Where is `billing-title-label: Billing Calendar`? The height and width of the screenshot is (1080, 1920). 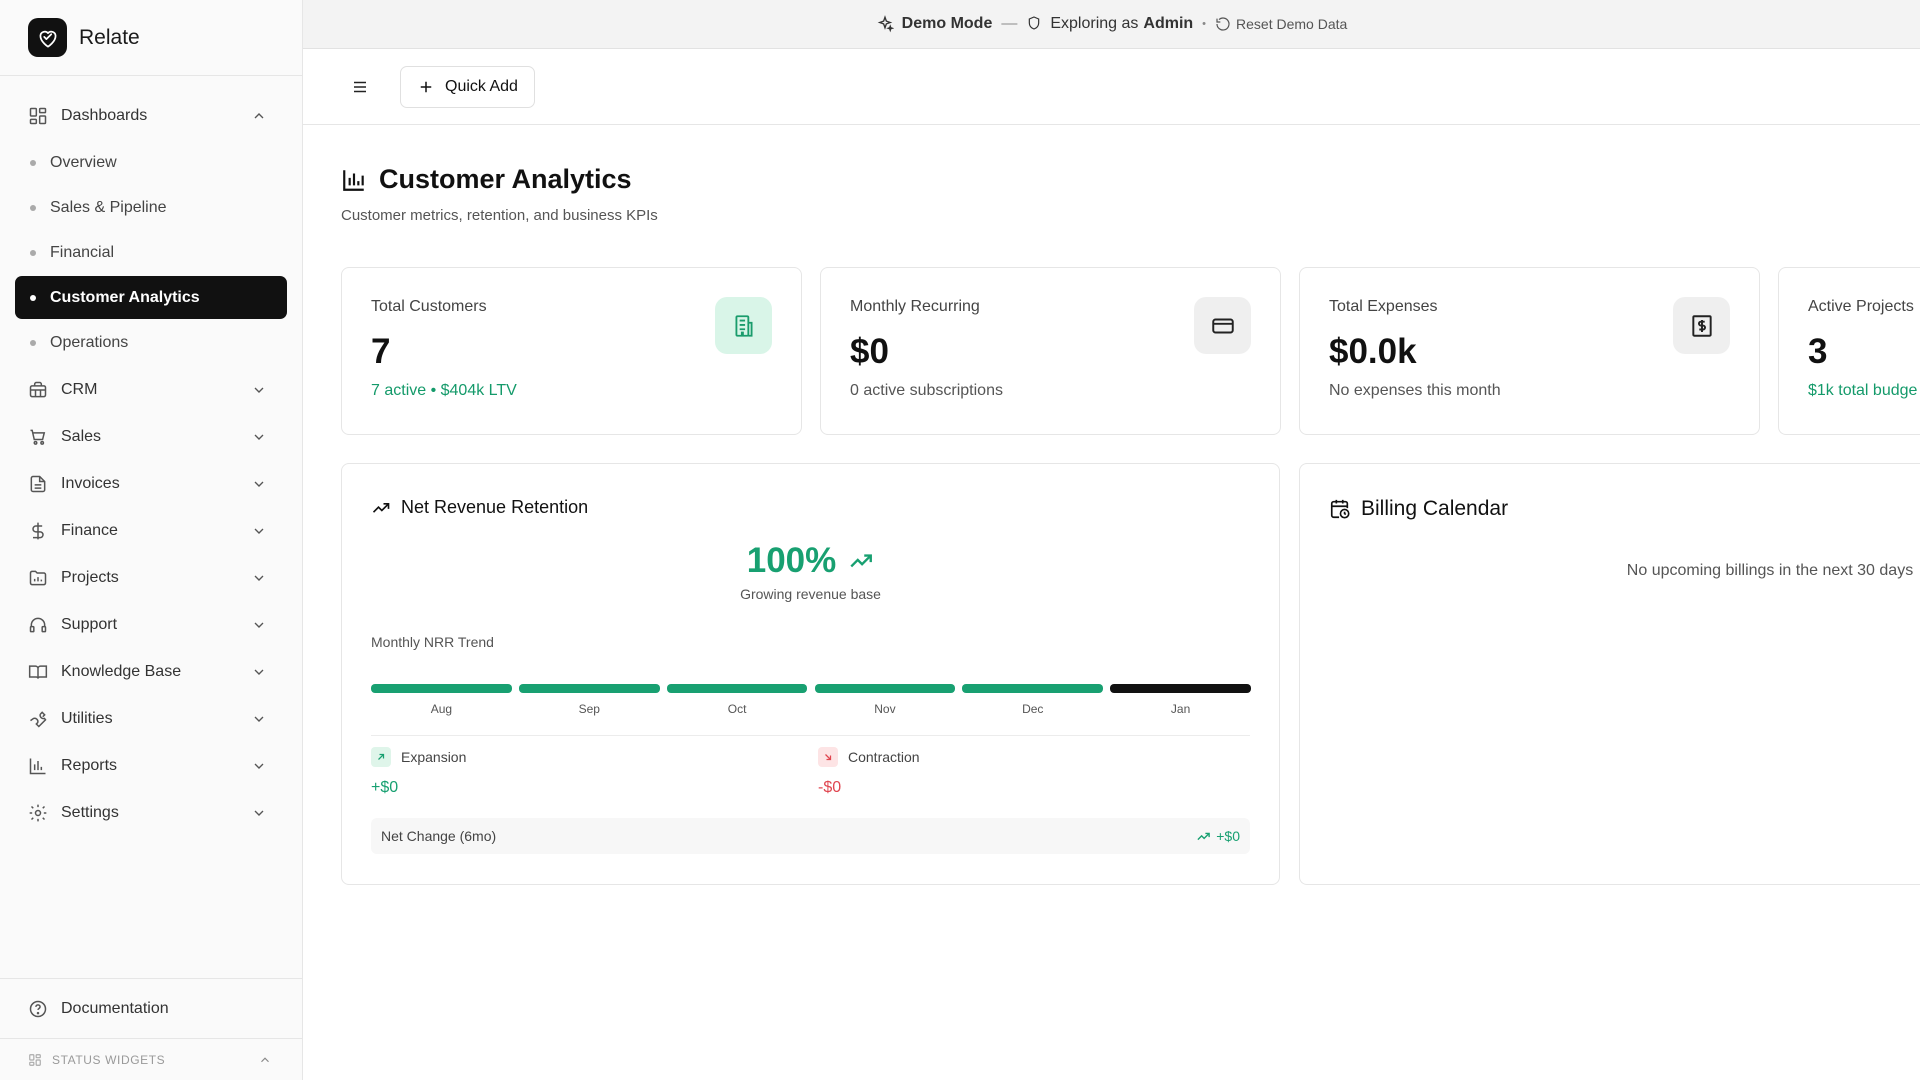
billing-title-label: Billing Calendar is located at coordinates (1435, 508).